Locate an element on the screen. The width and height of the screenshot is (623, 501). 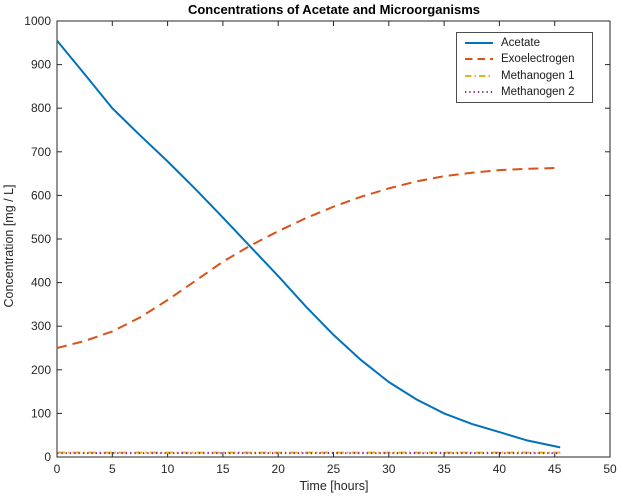
legend-label-methanogen-2: Methanogen 2 is located at coordinates (538, 91).